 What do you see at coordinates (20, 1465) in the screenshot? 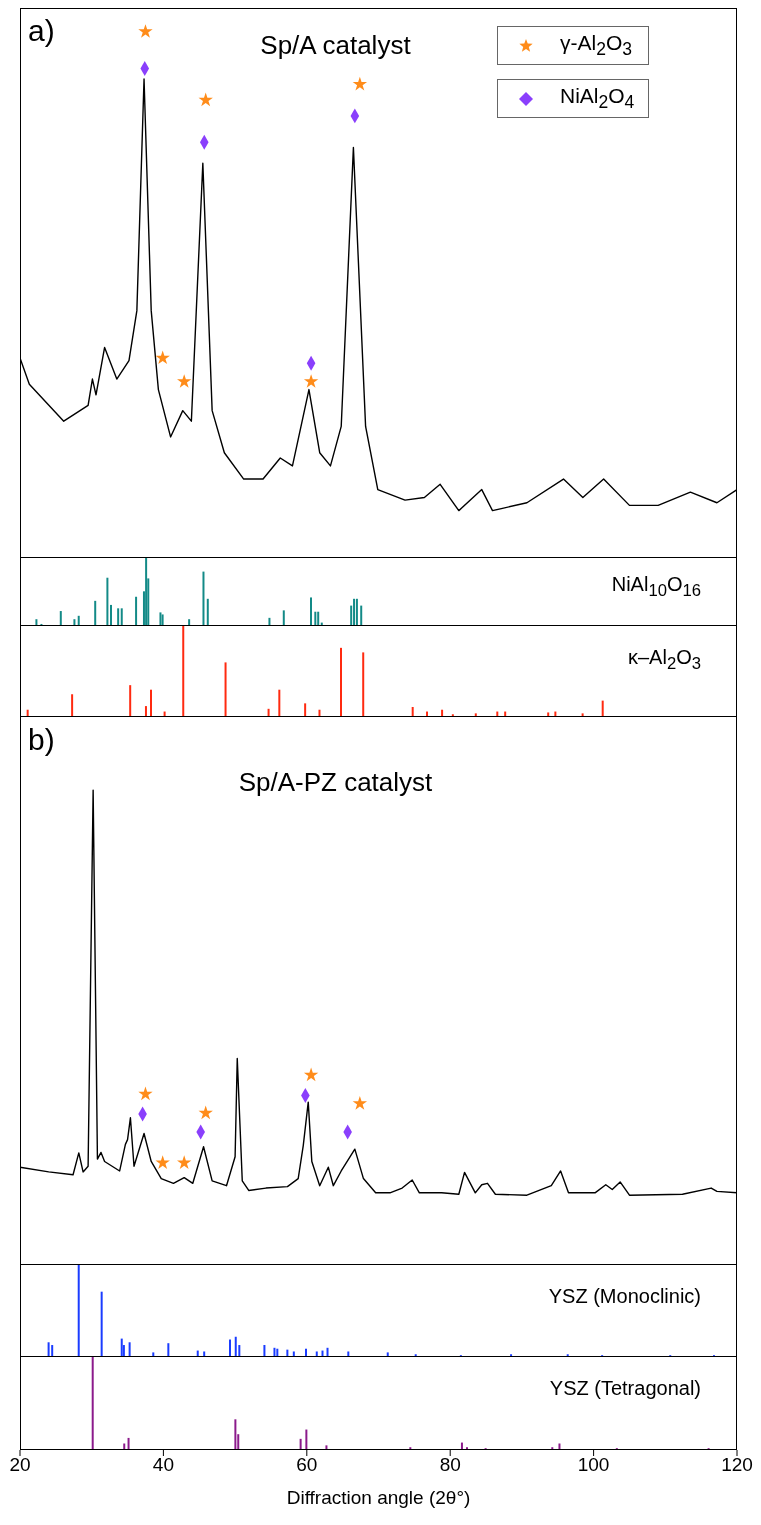
I see `x-tick-label: 20` at bounding box center [20, 1465].